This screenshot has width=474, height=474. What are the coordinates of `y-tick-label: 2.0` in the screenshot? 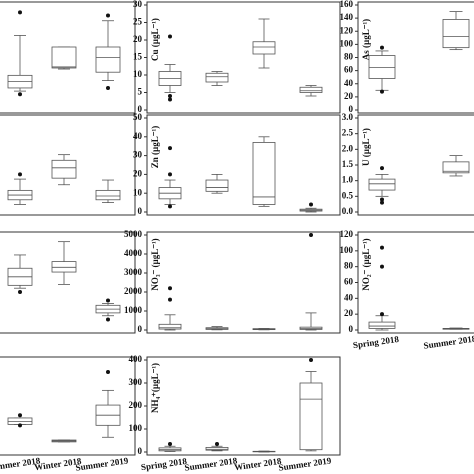 It's located at (348, 148).